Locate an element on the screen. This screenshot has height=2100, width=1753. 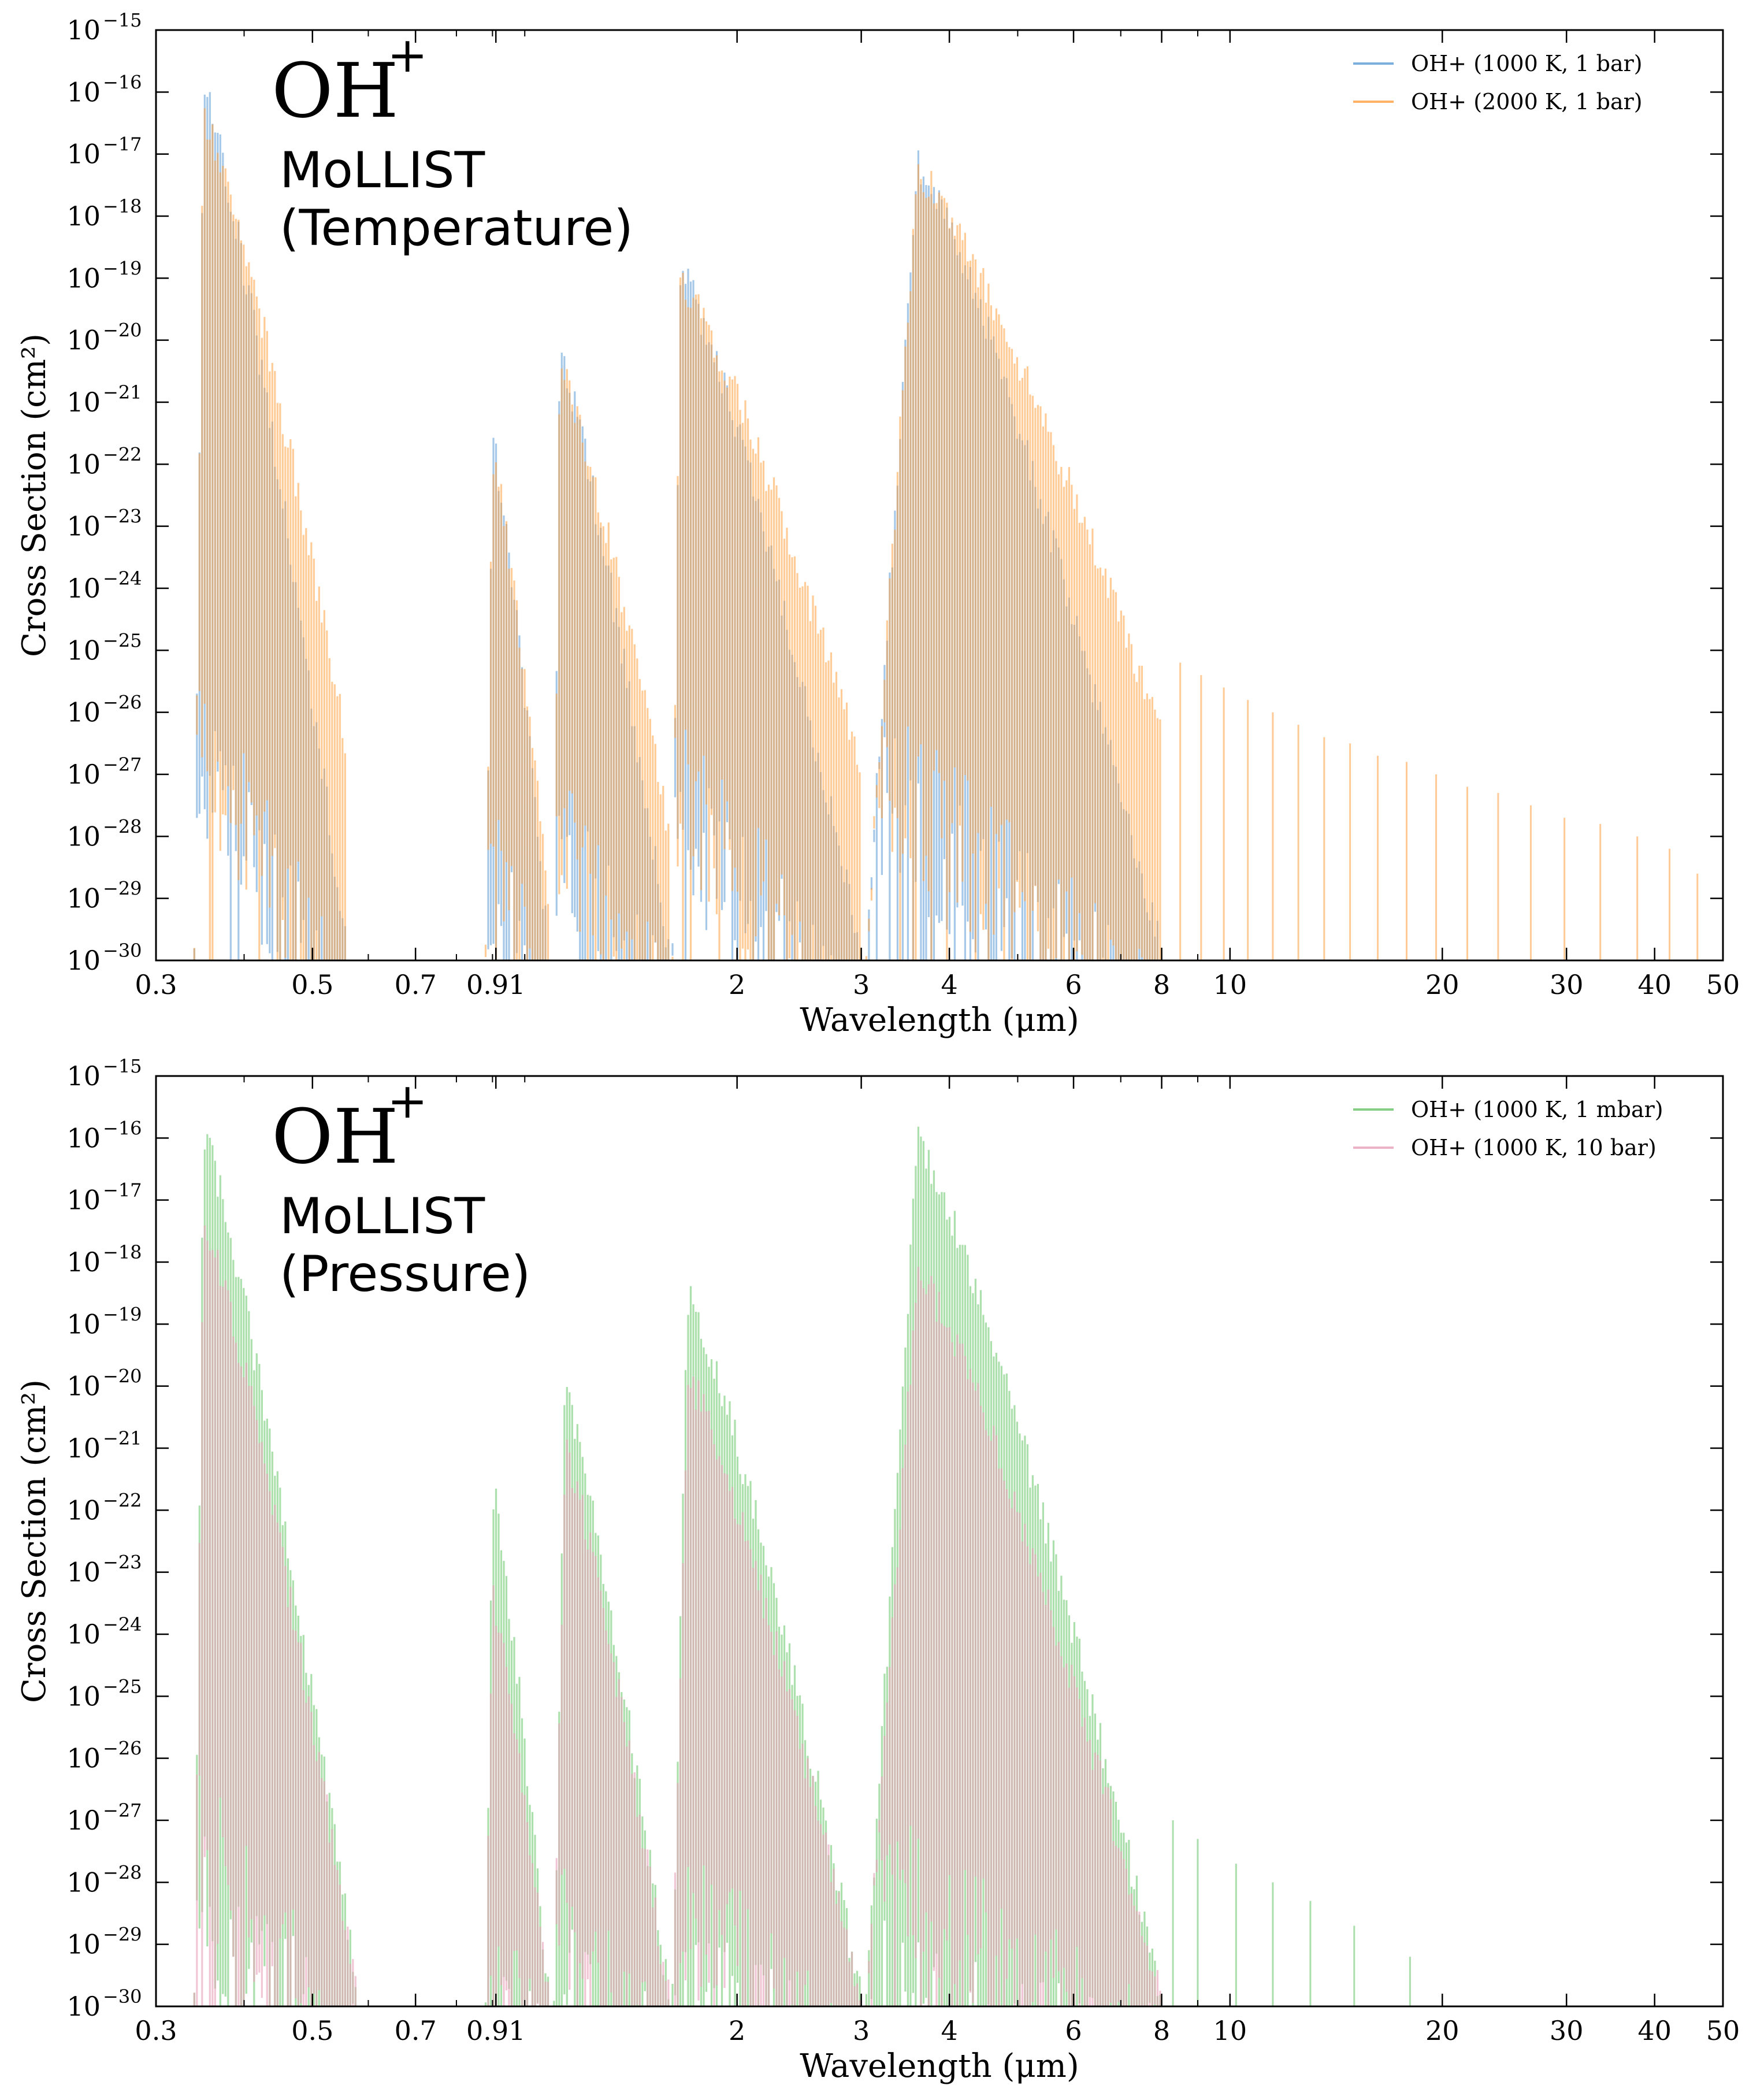
annotation-line1: MoLLIST is located at coordinates (382, 170).